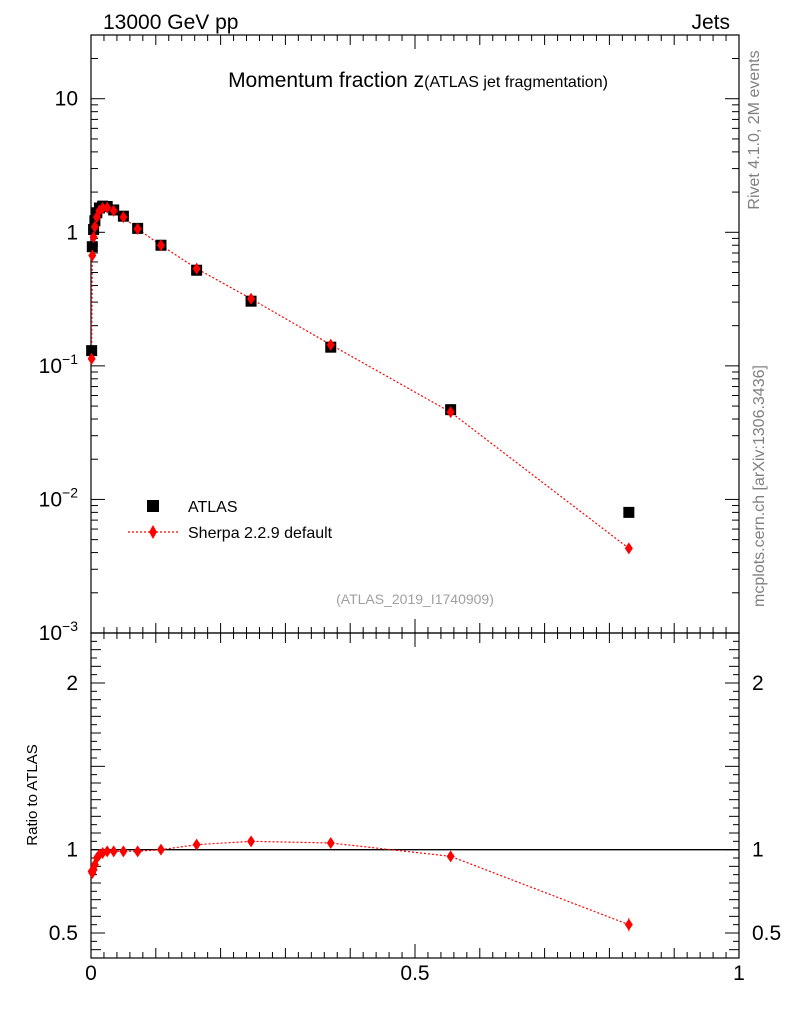 This screenshot has height=1024, width=786. I want to click on main-y-tick-label: 10⁻¹, so click(59, 364).